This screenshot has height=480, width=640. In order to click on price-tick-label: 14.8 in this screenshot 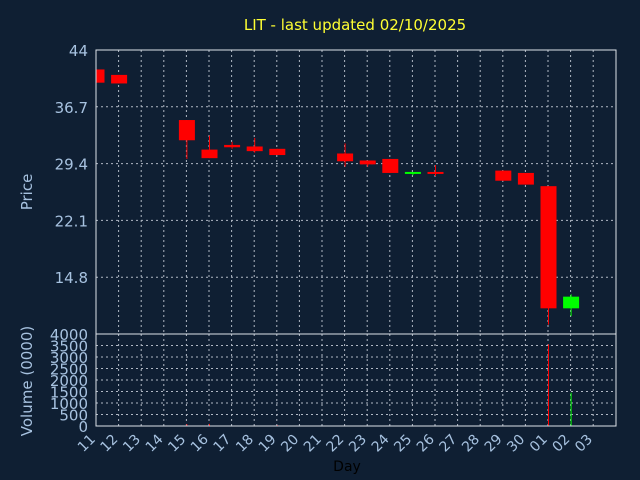, I will do `click(71, 278)`.